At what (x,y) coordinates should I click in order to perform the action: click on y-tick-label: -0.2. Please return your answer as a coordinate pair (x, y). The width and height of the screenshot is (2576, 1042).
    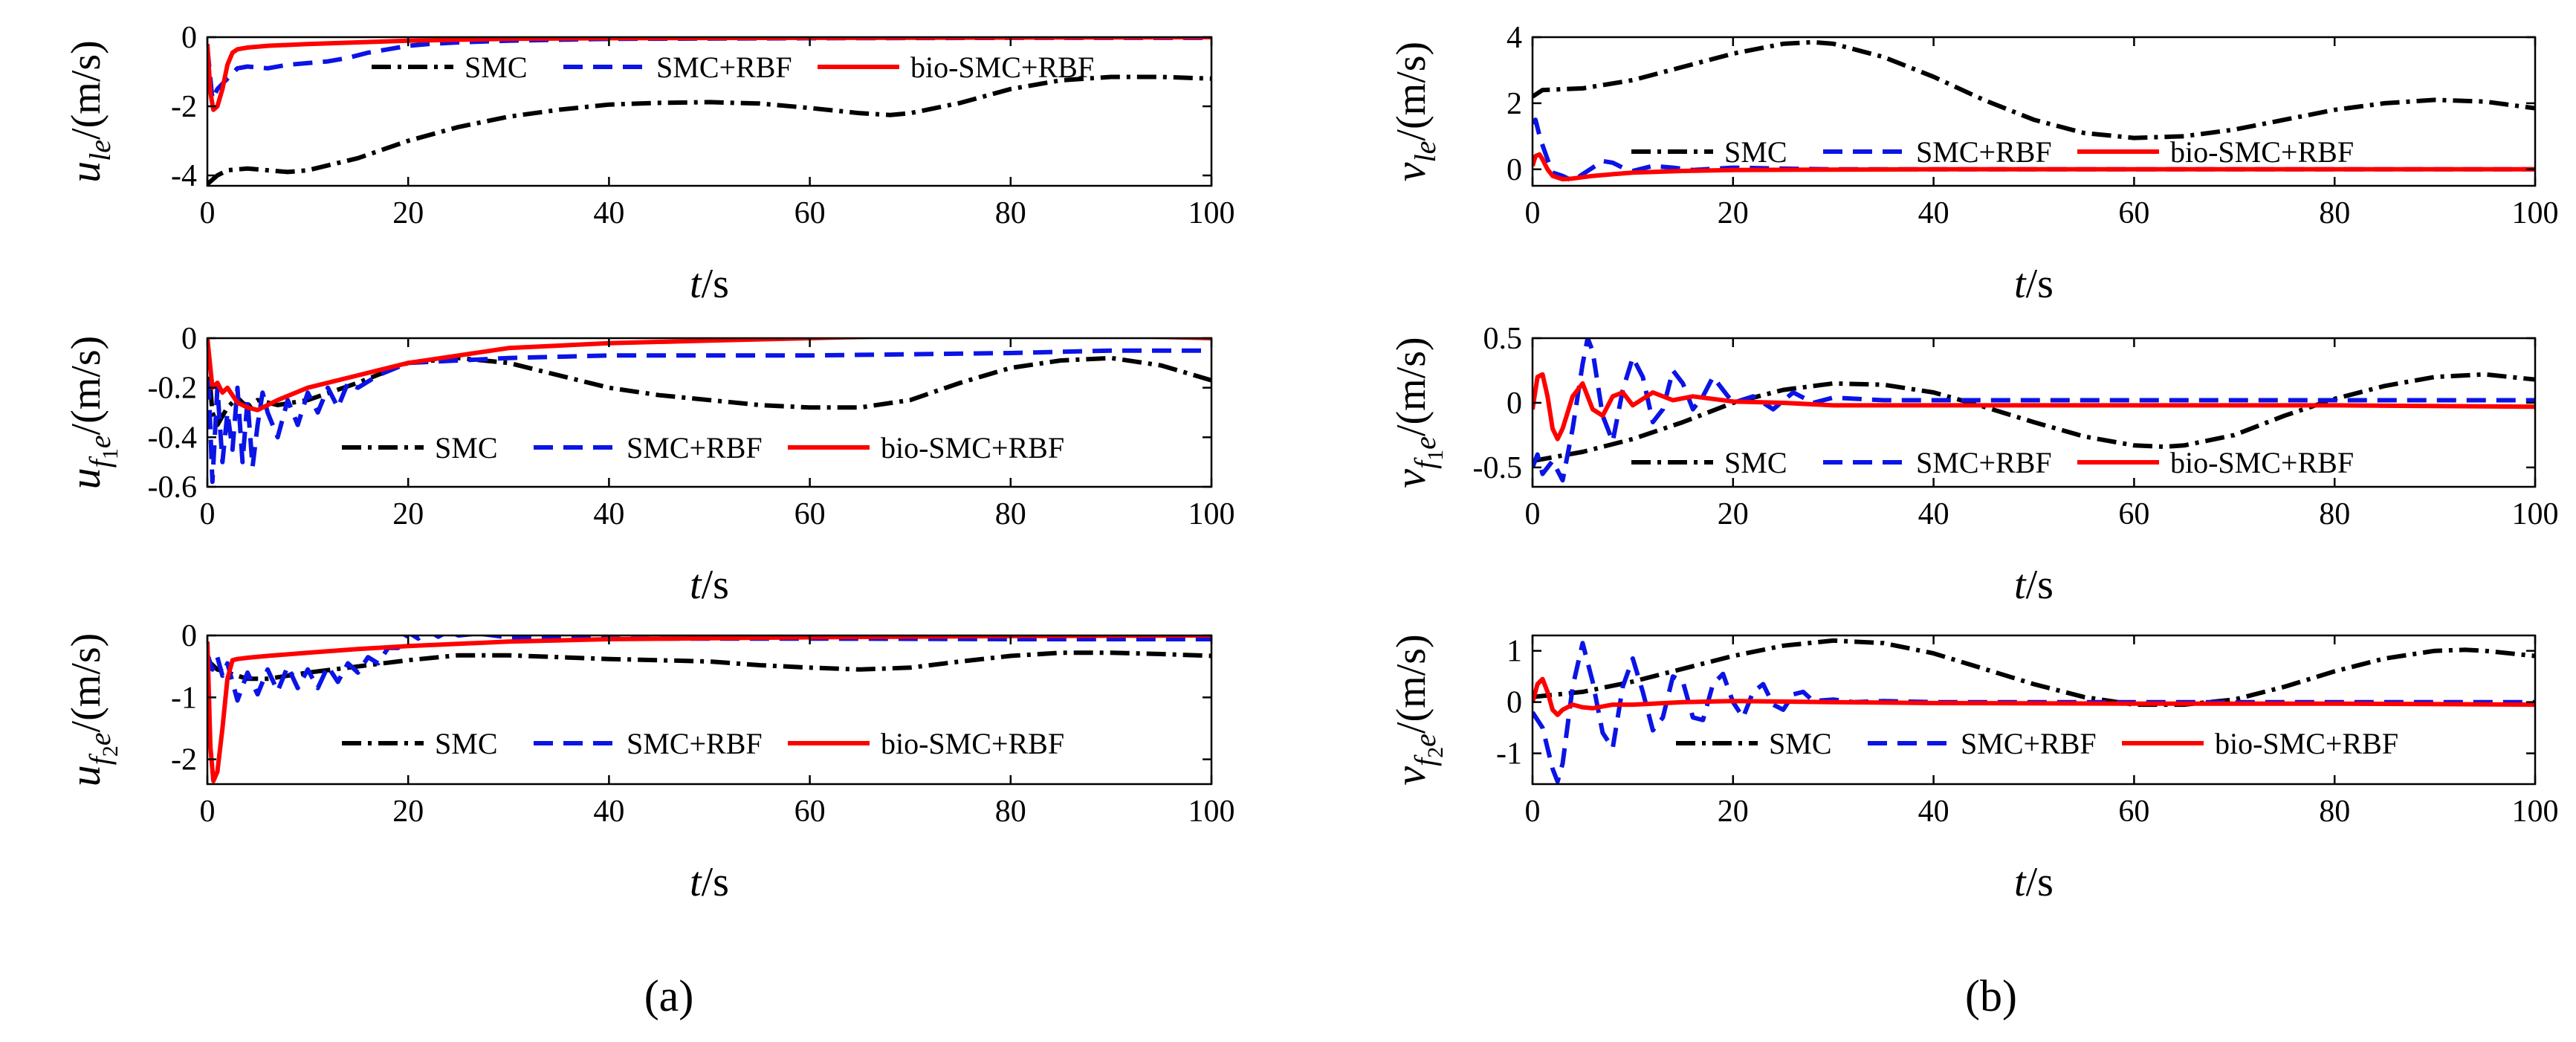
    Looking at the image, I should click on (173, 389).